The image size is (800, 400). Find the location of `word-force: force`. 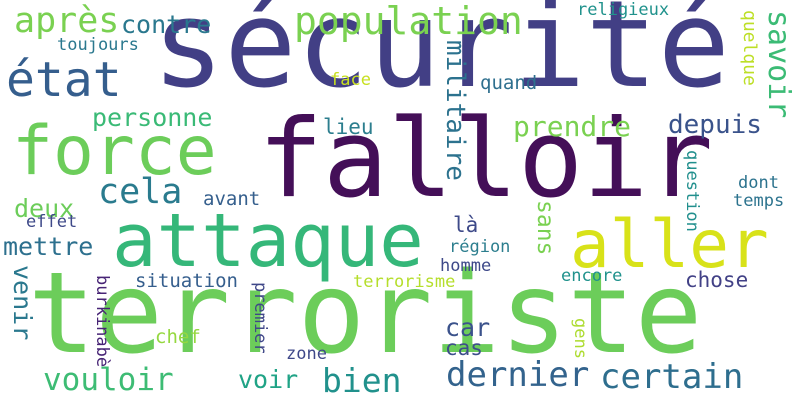

word-force: force is located at coordinates (114, 151).